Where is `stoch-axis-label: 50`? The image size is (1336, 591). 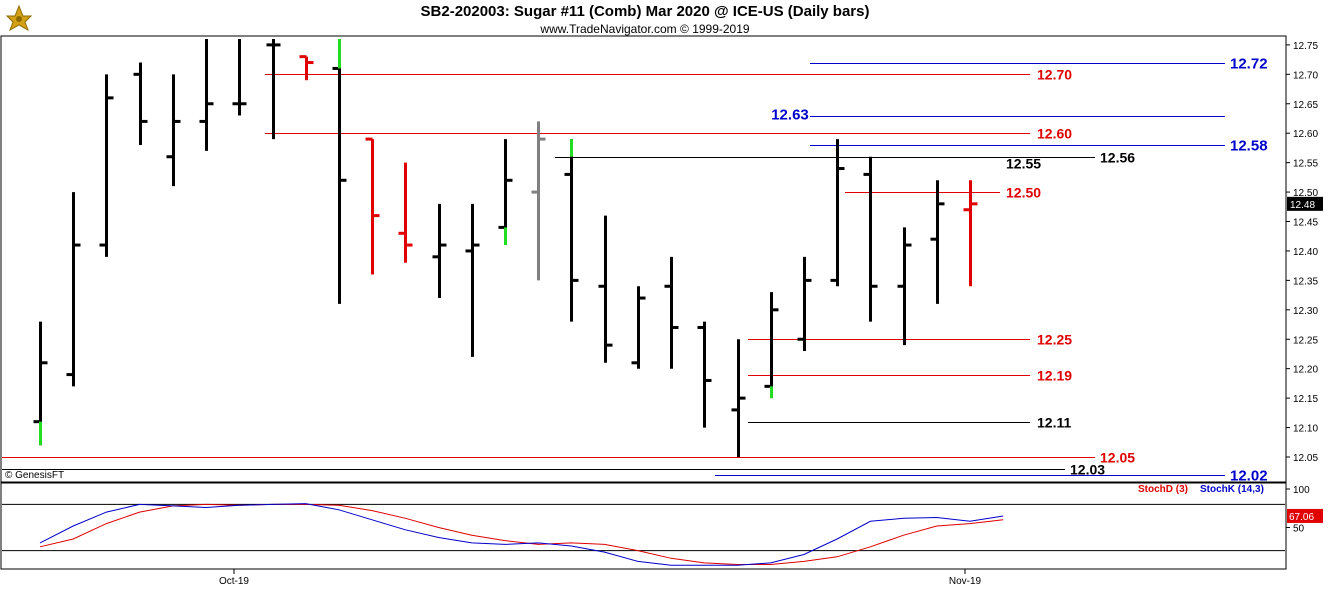
stoch-axis-label: 50 is located at coordinates (1299, 529).